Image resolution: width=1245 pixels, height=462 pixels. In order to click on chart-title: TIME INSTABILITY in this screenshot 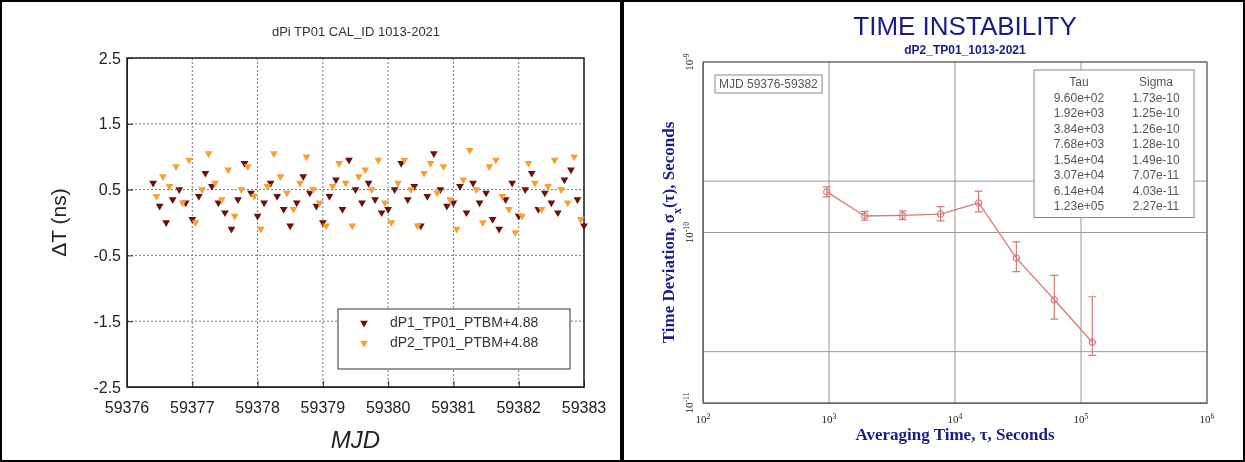, I will do `click(965, 26)`.